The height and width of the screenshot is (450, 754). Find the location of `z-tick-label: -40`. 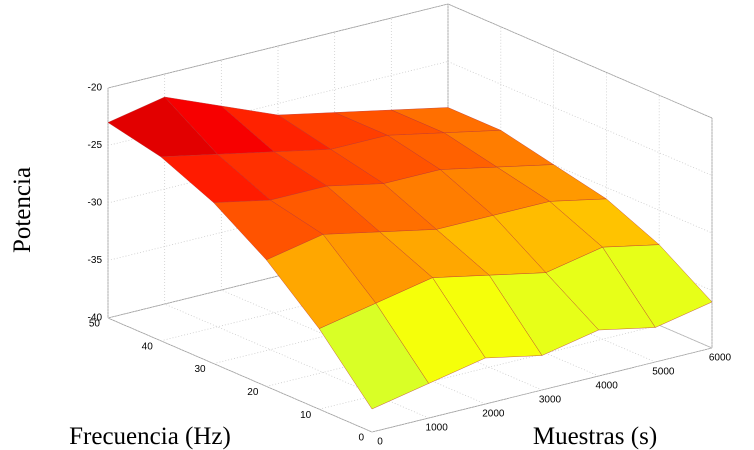

z-tick-label: -40 is located at coordinates (95, 318).